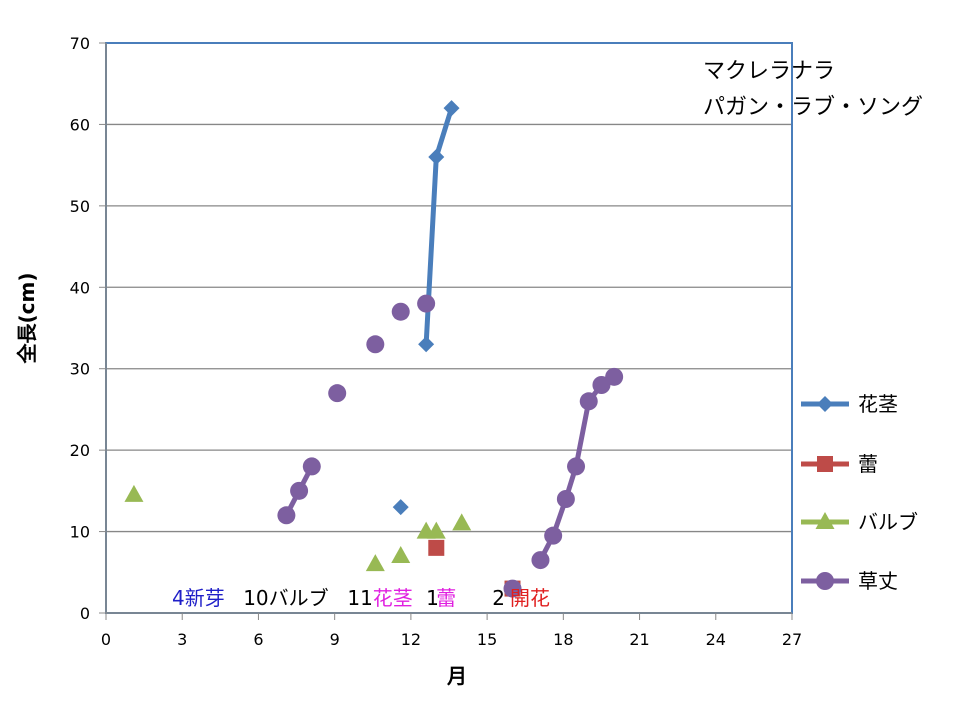 The image size is (960, 720). I want to click on chart-title-line-1: マクレラナラ, so click(769, 71).